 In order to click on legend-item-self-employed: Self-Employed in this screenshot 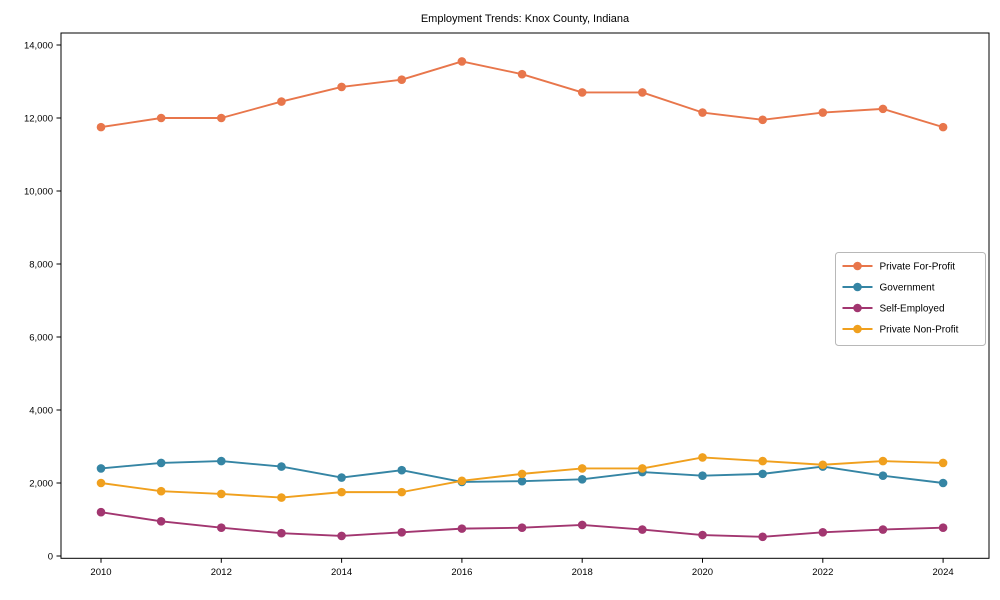, I will do `click(893, 309)`.